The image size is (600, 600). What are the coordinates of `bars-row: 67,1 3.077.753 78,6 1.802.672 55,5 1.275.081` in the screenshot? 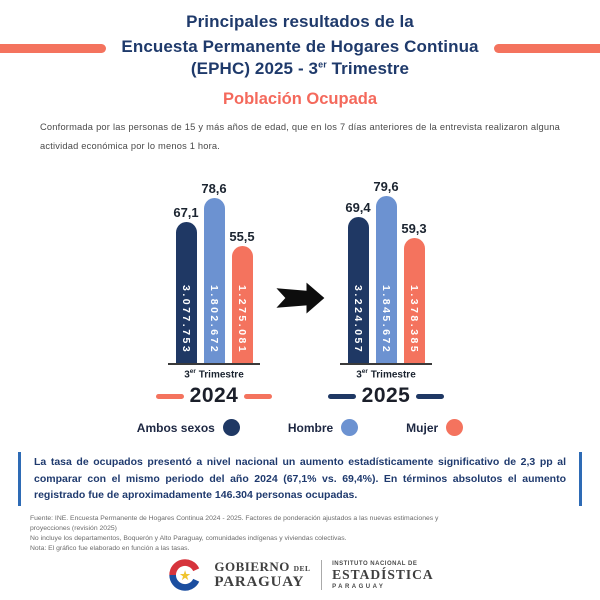 It's located at (214, 272).